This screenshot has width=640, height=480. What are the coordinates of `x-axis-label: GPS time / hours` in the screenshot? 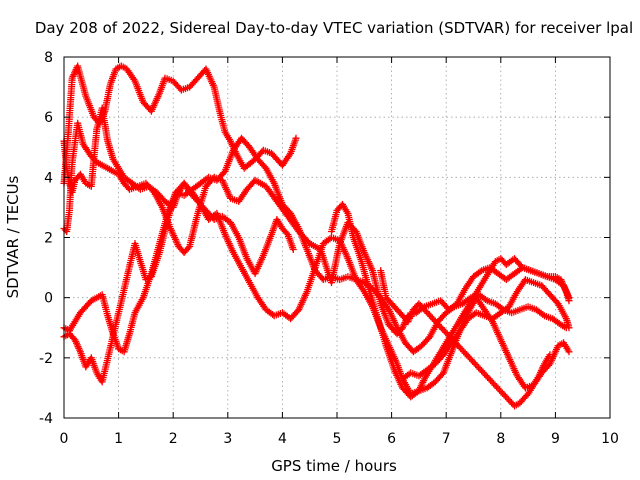 It's located at (334, 466).